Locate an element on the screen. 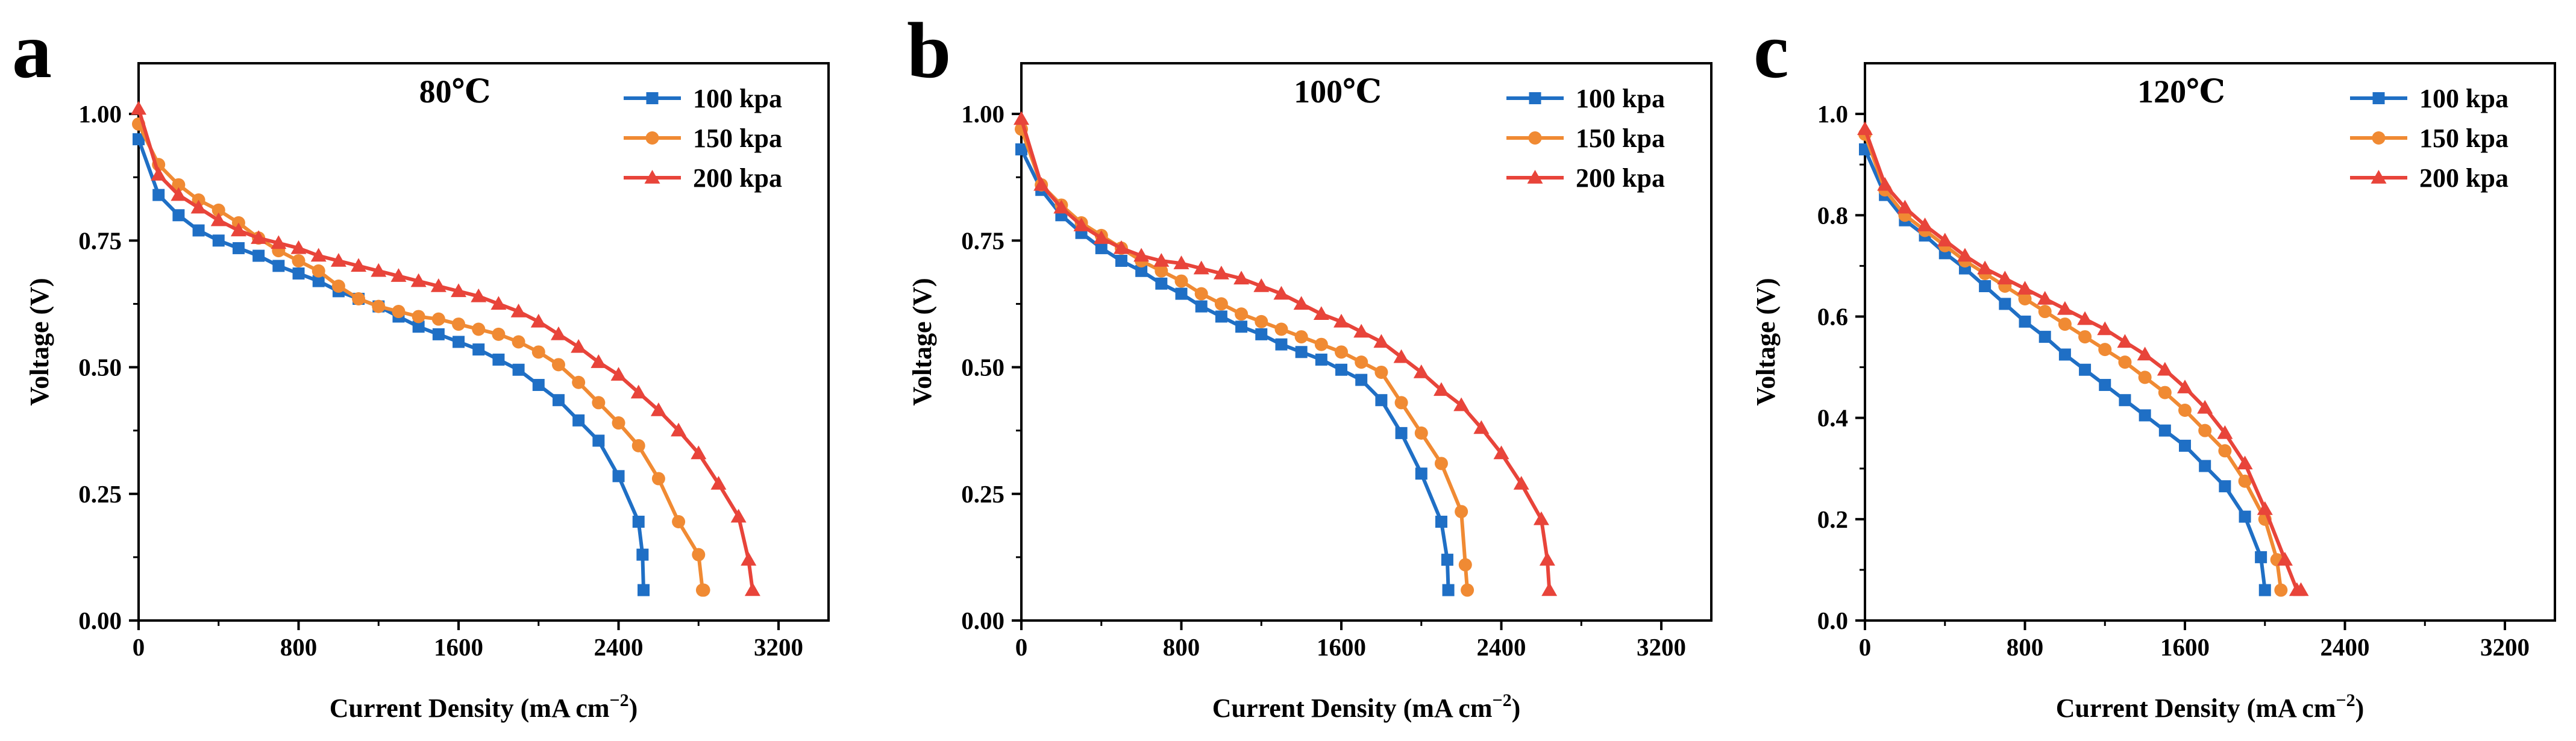 The height and width of the screenshot is (741, 2576). panel-label: c is located at coordinates (1771, 50).